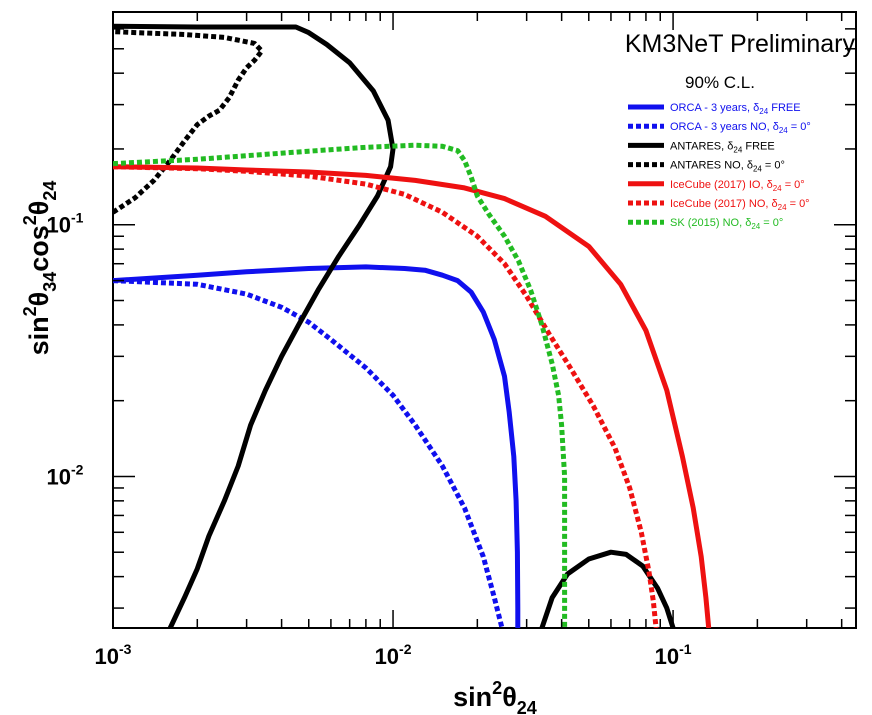 The height and width of the screenshot is (715, 872). I want to click on legend-antares_no-label: ANTARES NO, δ24 = 0°, so click(727, 167).